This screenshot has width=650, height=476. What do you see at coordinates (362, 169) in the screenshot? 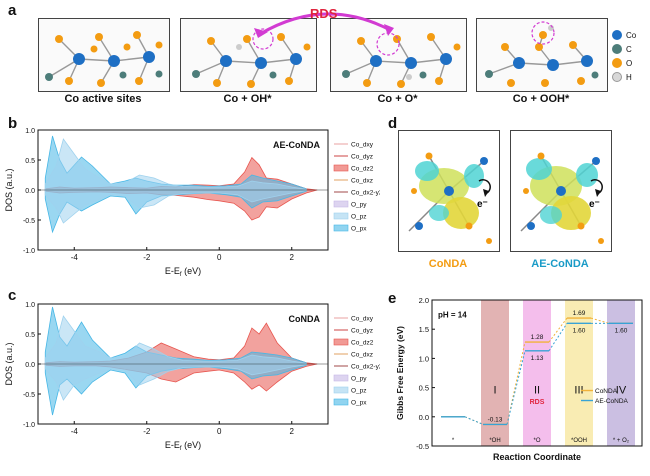
I see `legend-entry: Co_dz2` at bounding box center [362, 169].